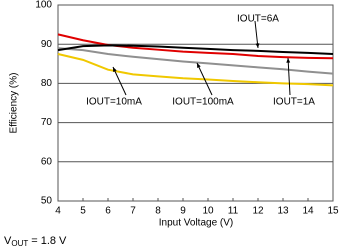 The image size is (339, 249). I want to click on x-tick-label: 10, so click(208, 211).